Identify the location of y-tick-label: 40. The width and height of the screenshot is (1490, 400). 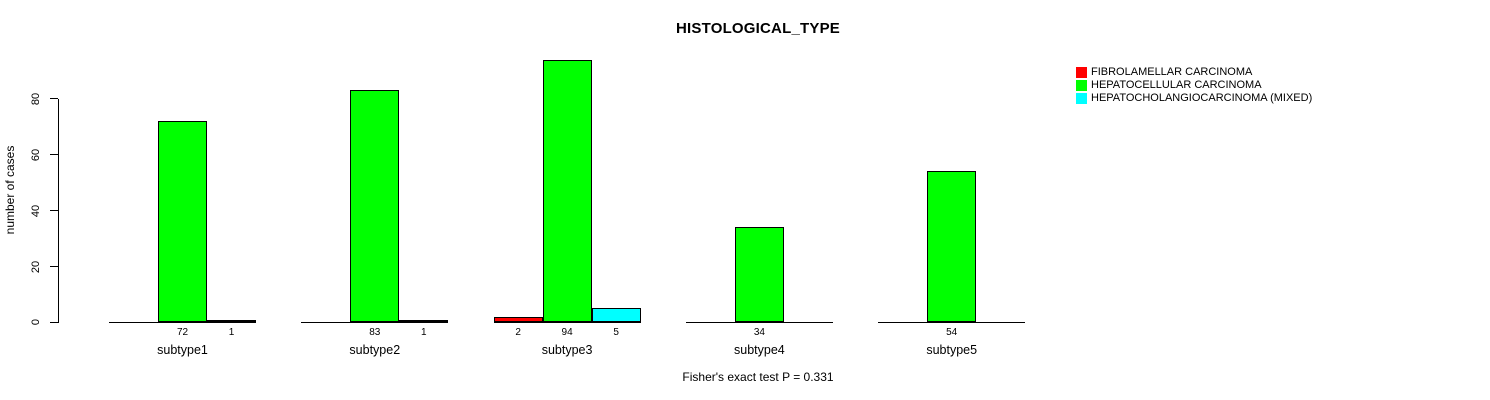
(36, 210).